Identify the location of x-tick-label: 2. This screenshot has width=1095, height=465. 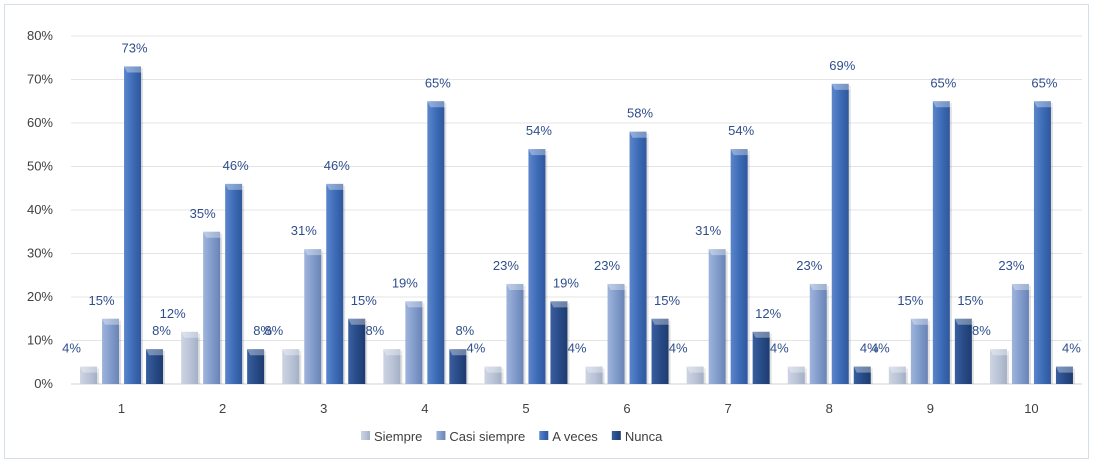
(222, 408).